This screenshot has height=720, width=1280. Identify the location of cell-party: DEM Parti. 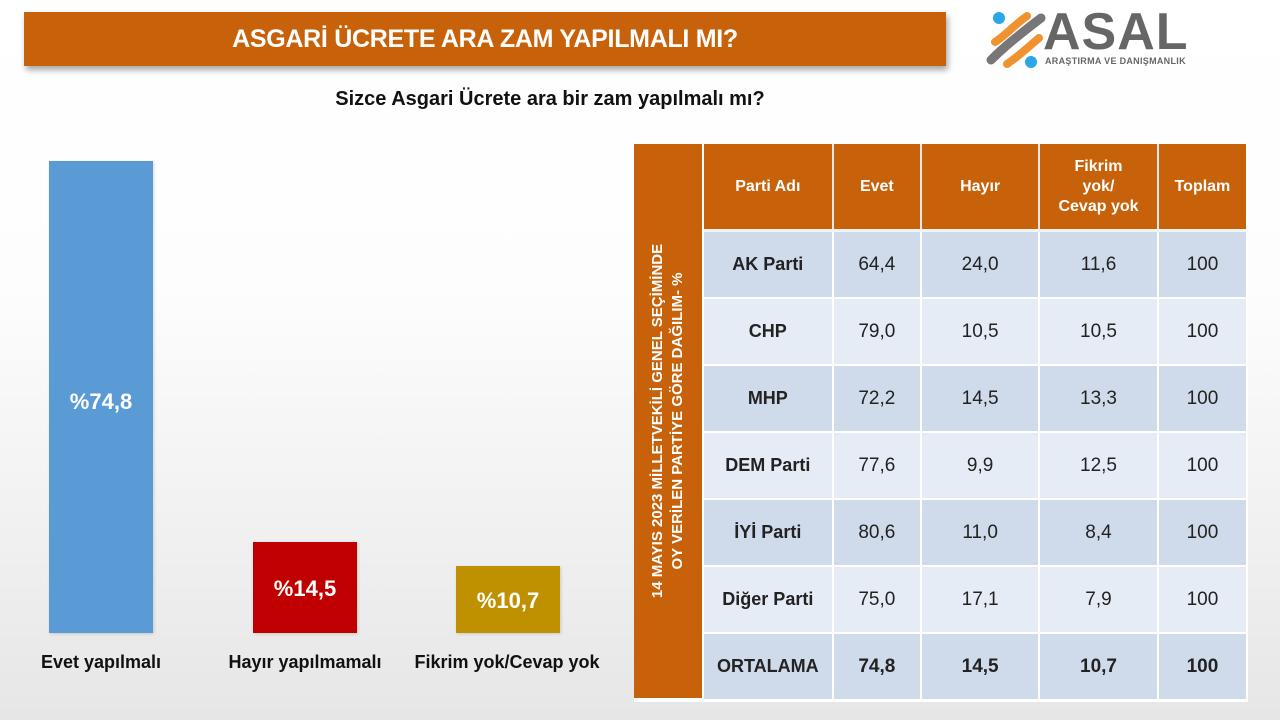
(769, 466).